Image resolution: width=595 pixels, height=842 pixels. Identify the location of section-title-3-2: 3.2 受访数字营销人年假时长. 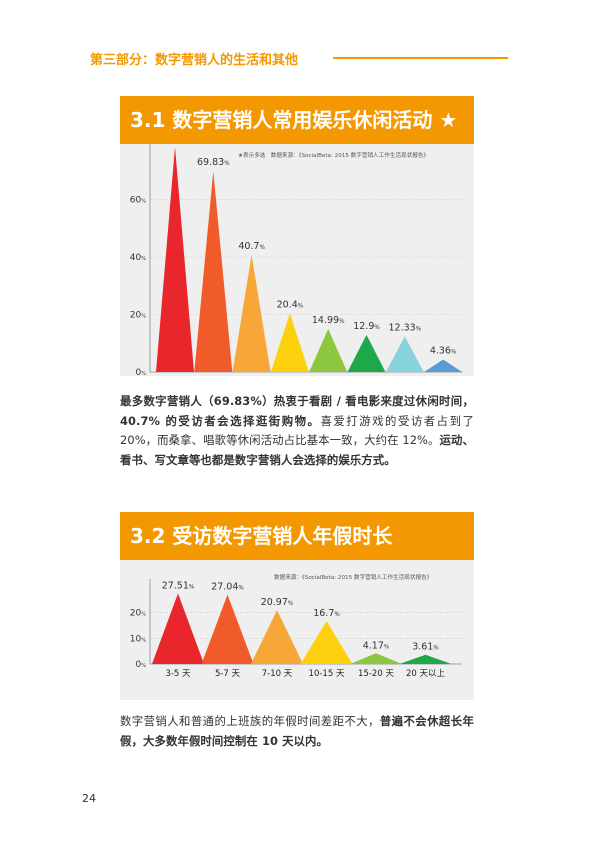
(297, 536).